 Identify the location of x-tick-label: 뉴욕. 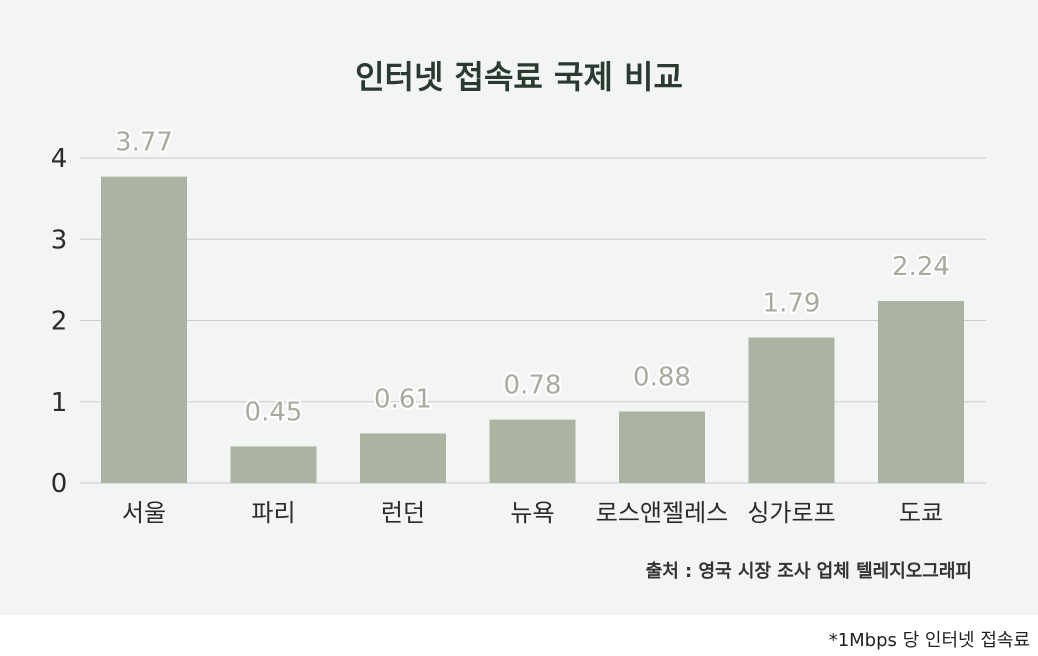
(532, 513).